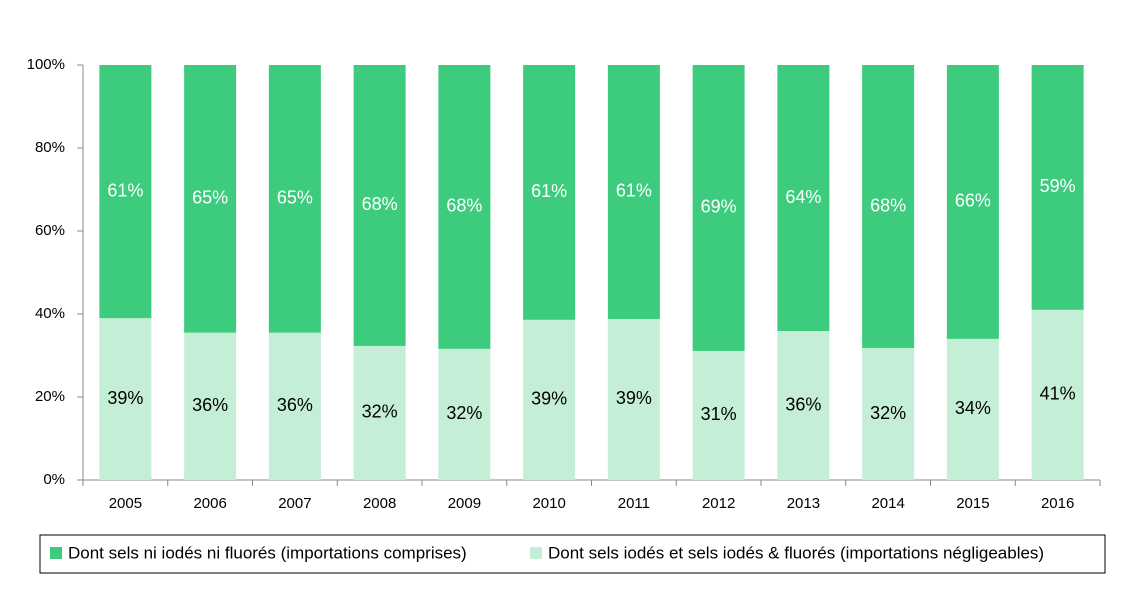 The width and height of the screenshot is (1135, 595). I want to click on x-tick-label: 2005, so click(125, 503).